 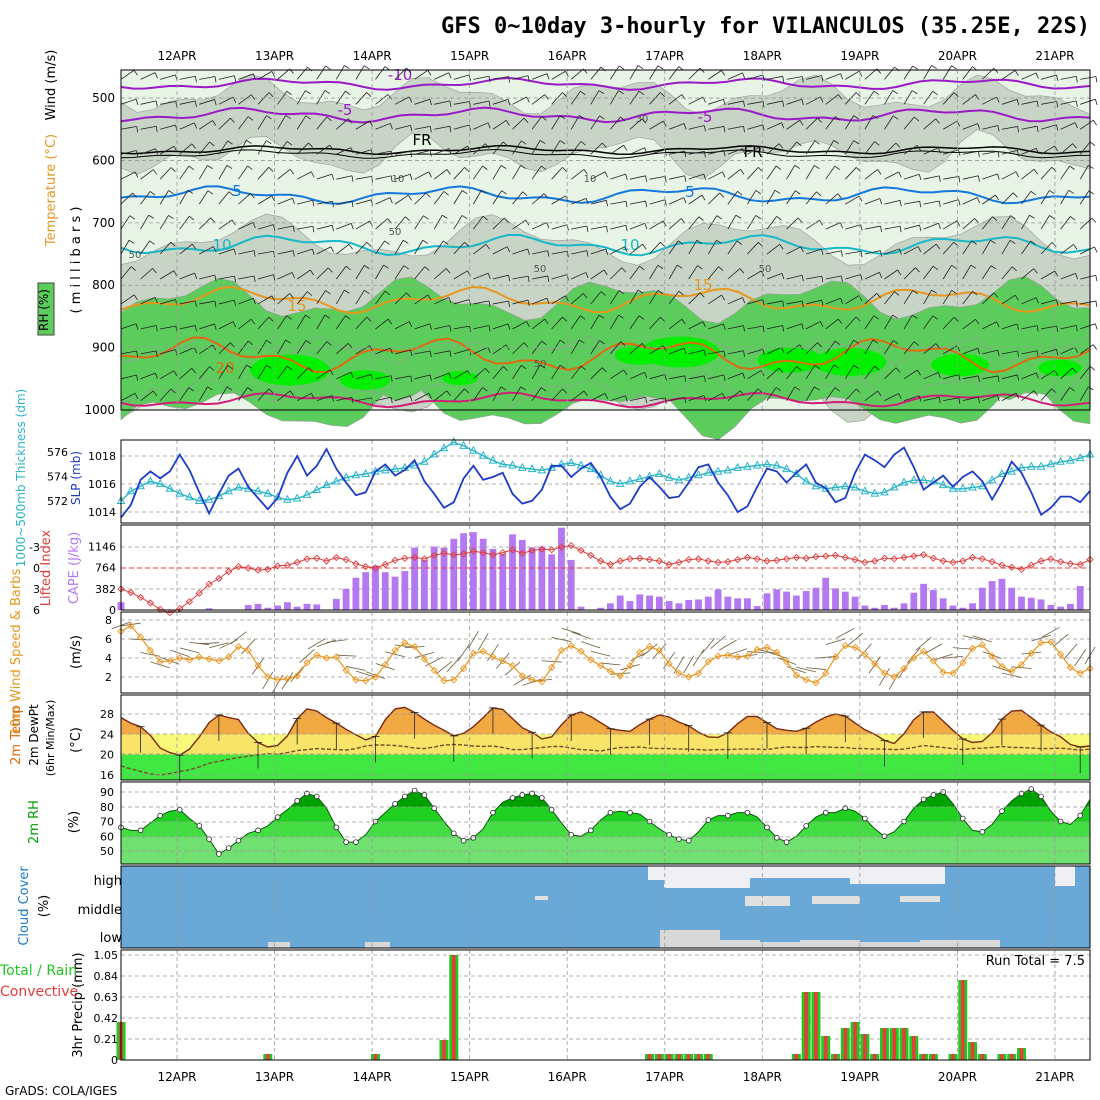 What do you see at coordinates (76, 740) in the screenshot?
I see `axis-label: (°C)` at bounding box center [76, 740].